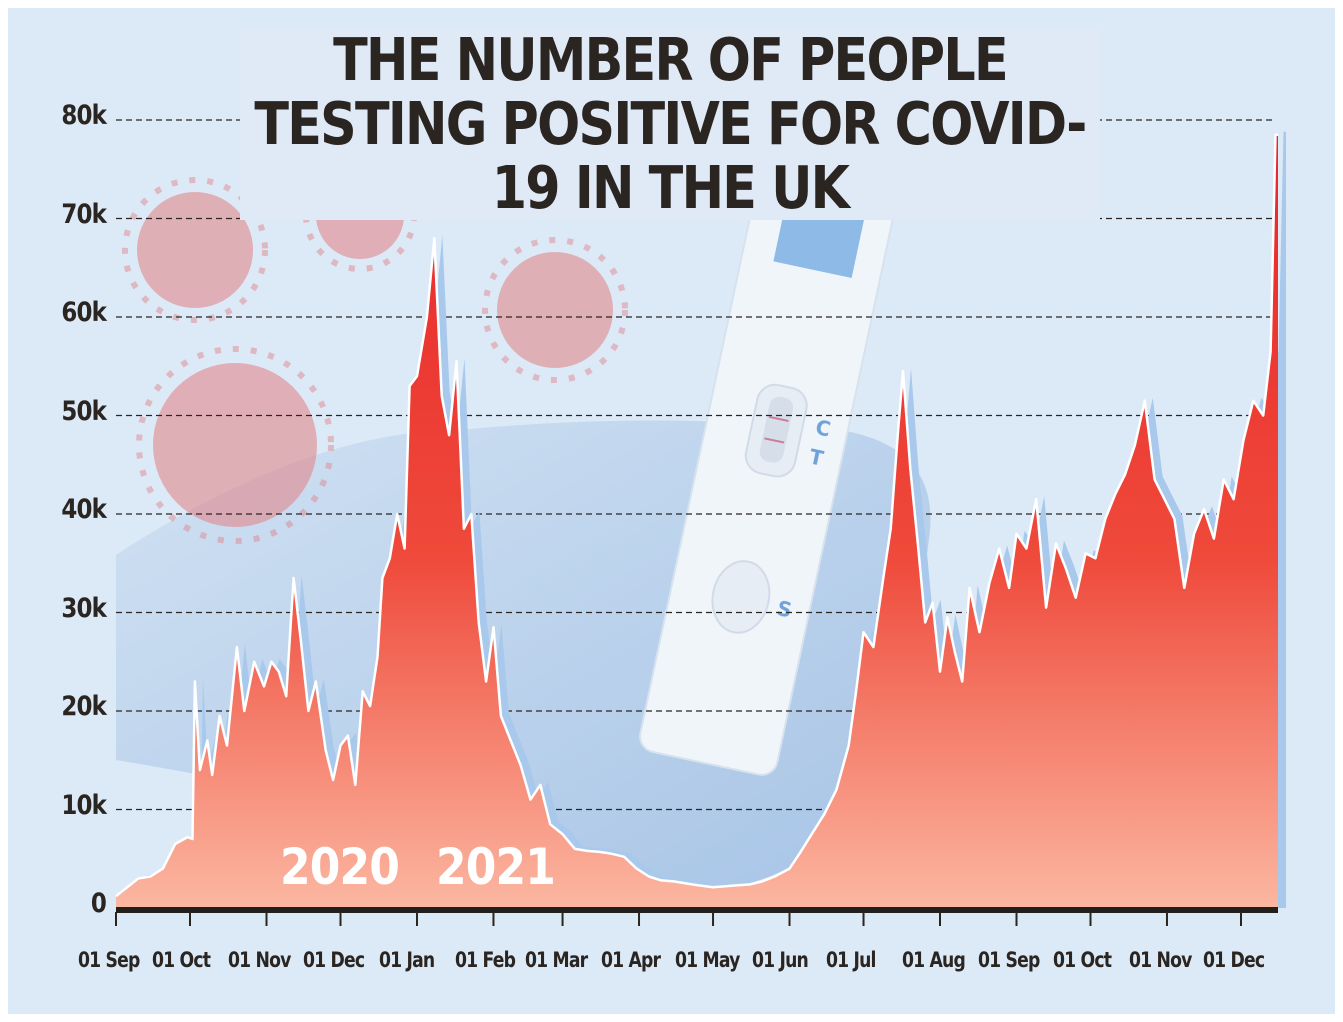  I want to click on y-tick-label: 40k, so click(84, 509).